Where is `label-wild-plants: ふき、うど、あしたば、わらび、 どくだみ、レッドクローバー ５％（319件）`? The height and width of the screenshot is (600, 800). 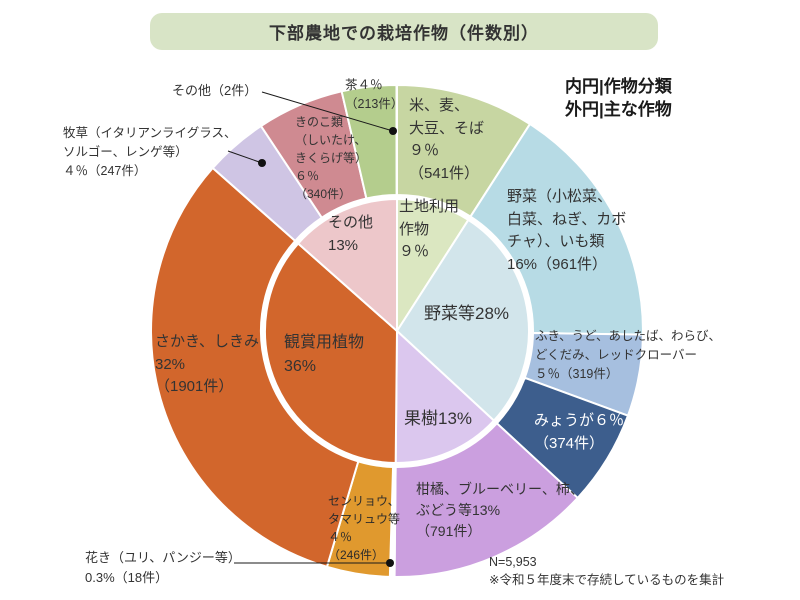 label-wild-plants: ふき、うど、あしたば、わらび、 どくだみ、レッドクローバー ５％（319件） is located at coordinates (628, 355).